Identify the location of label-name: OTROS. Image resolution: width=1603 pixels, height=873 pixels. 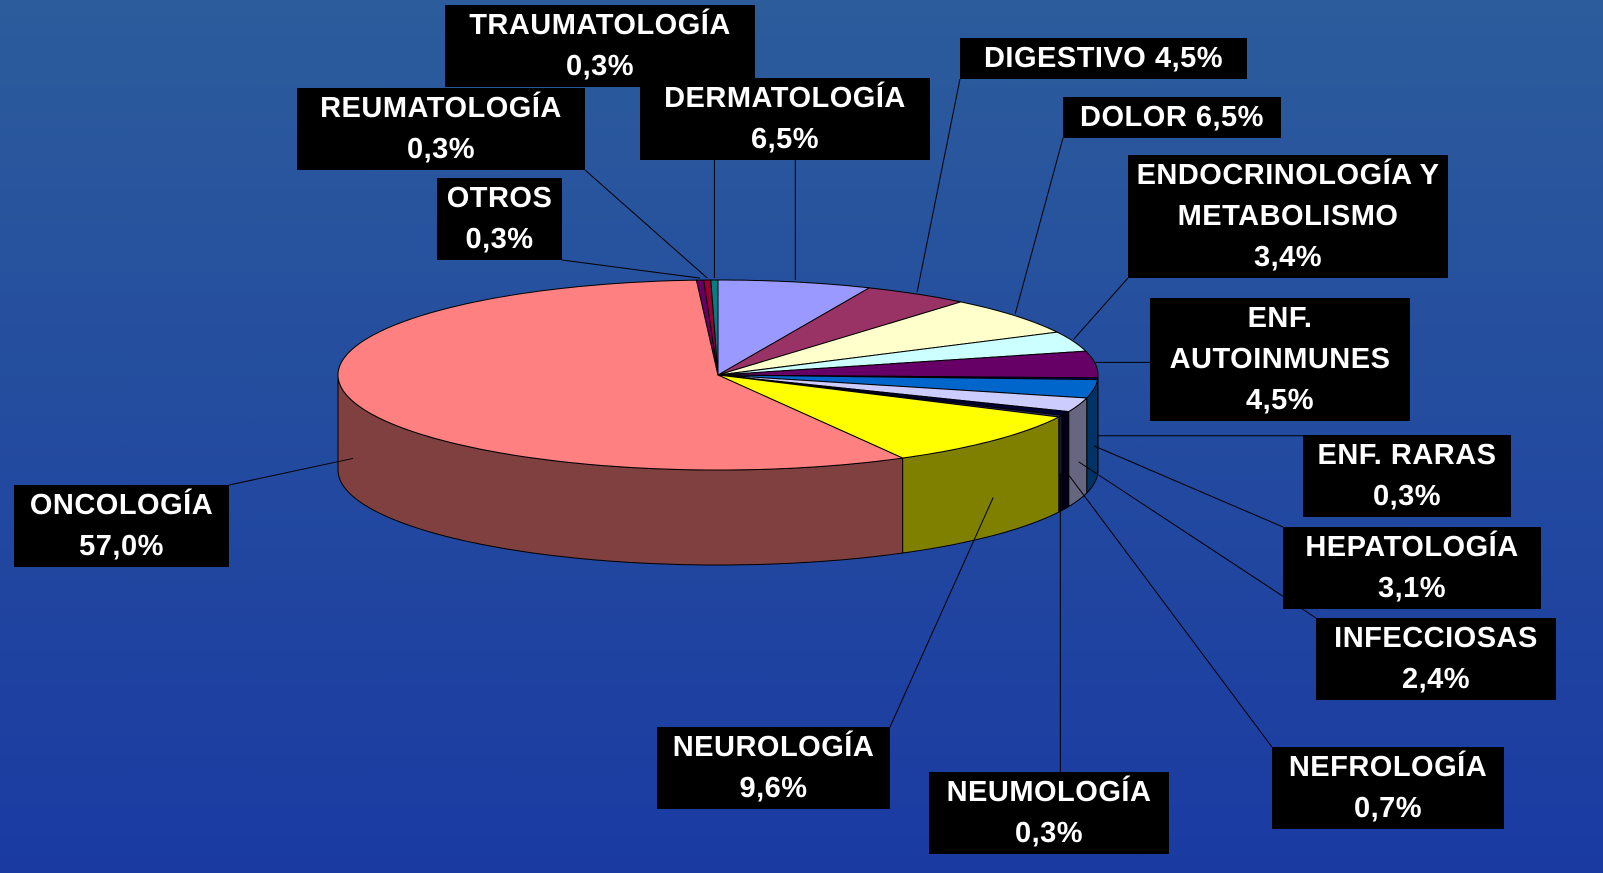
(499, 198).